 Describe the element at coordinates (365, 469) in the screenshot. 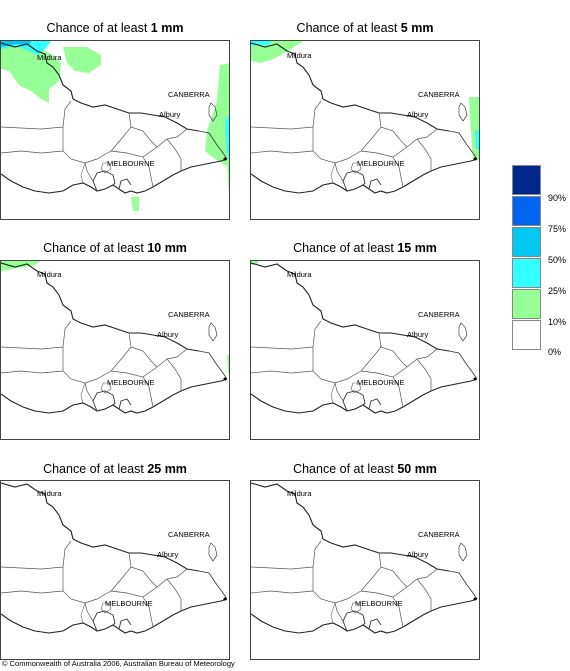

I see `panel-title-50mm: Chance of at least 50 mm` at that location.